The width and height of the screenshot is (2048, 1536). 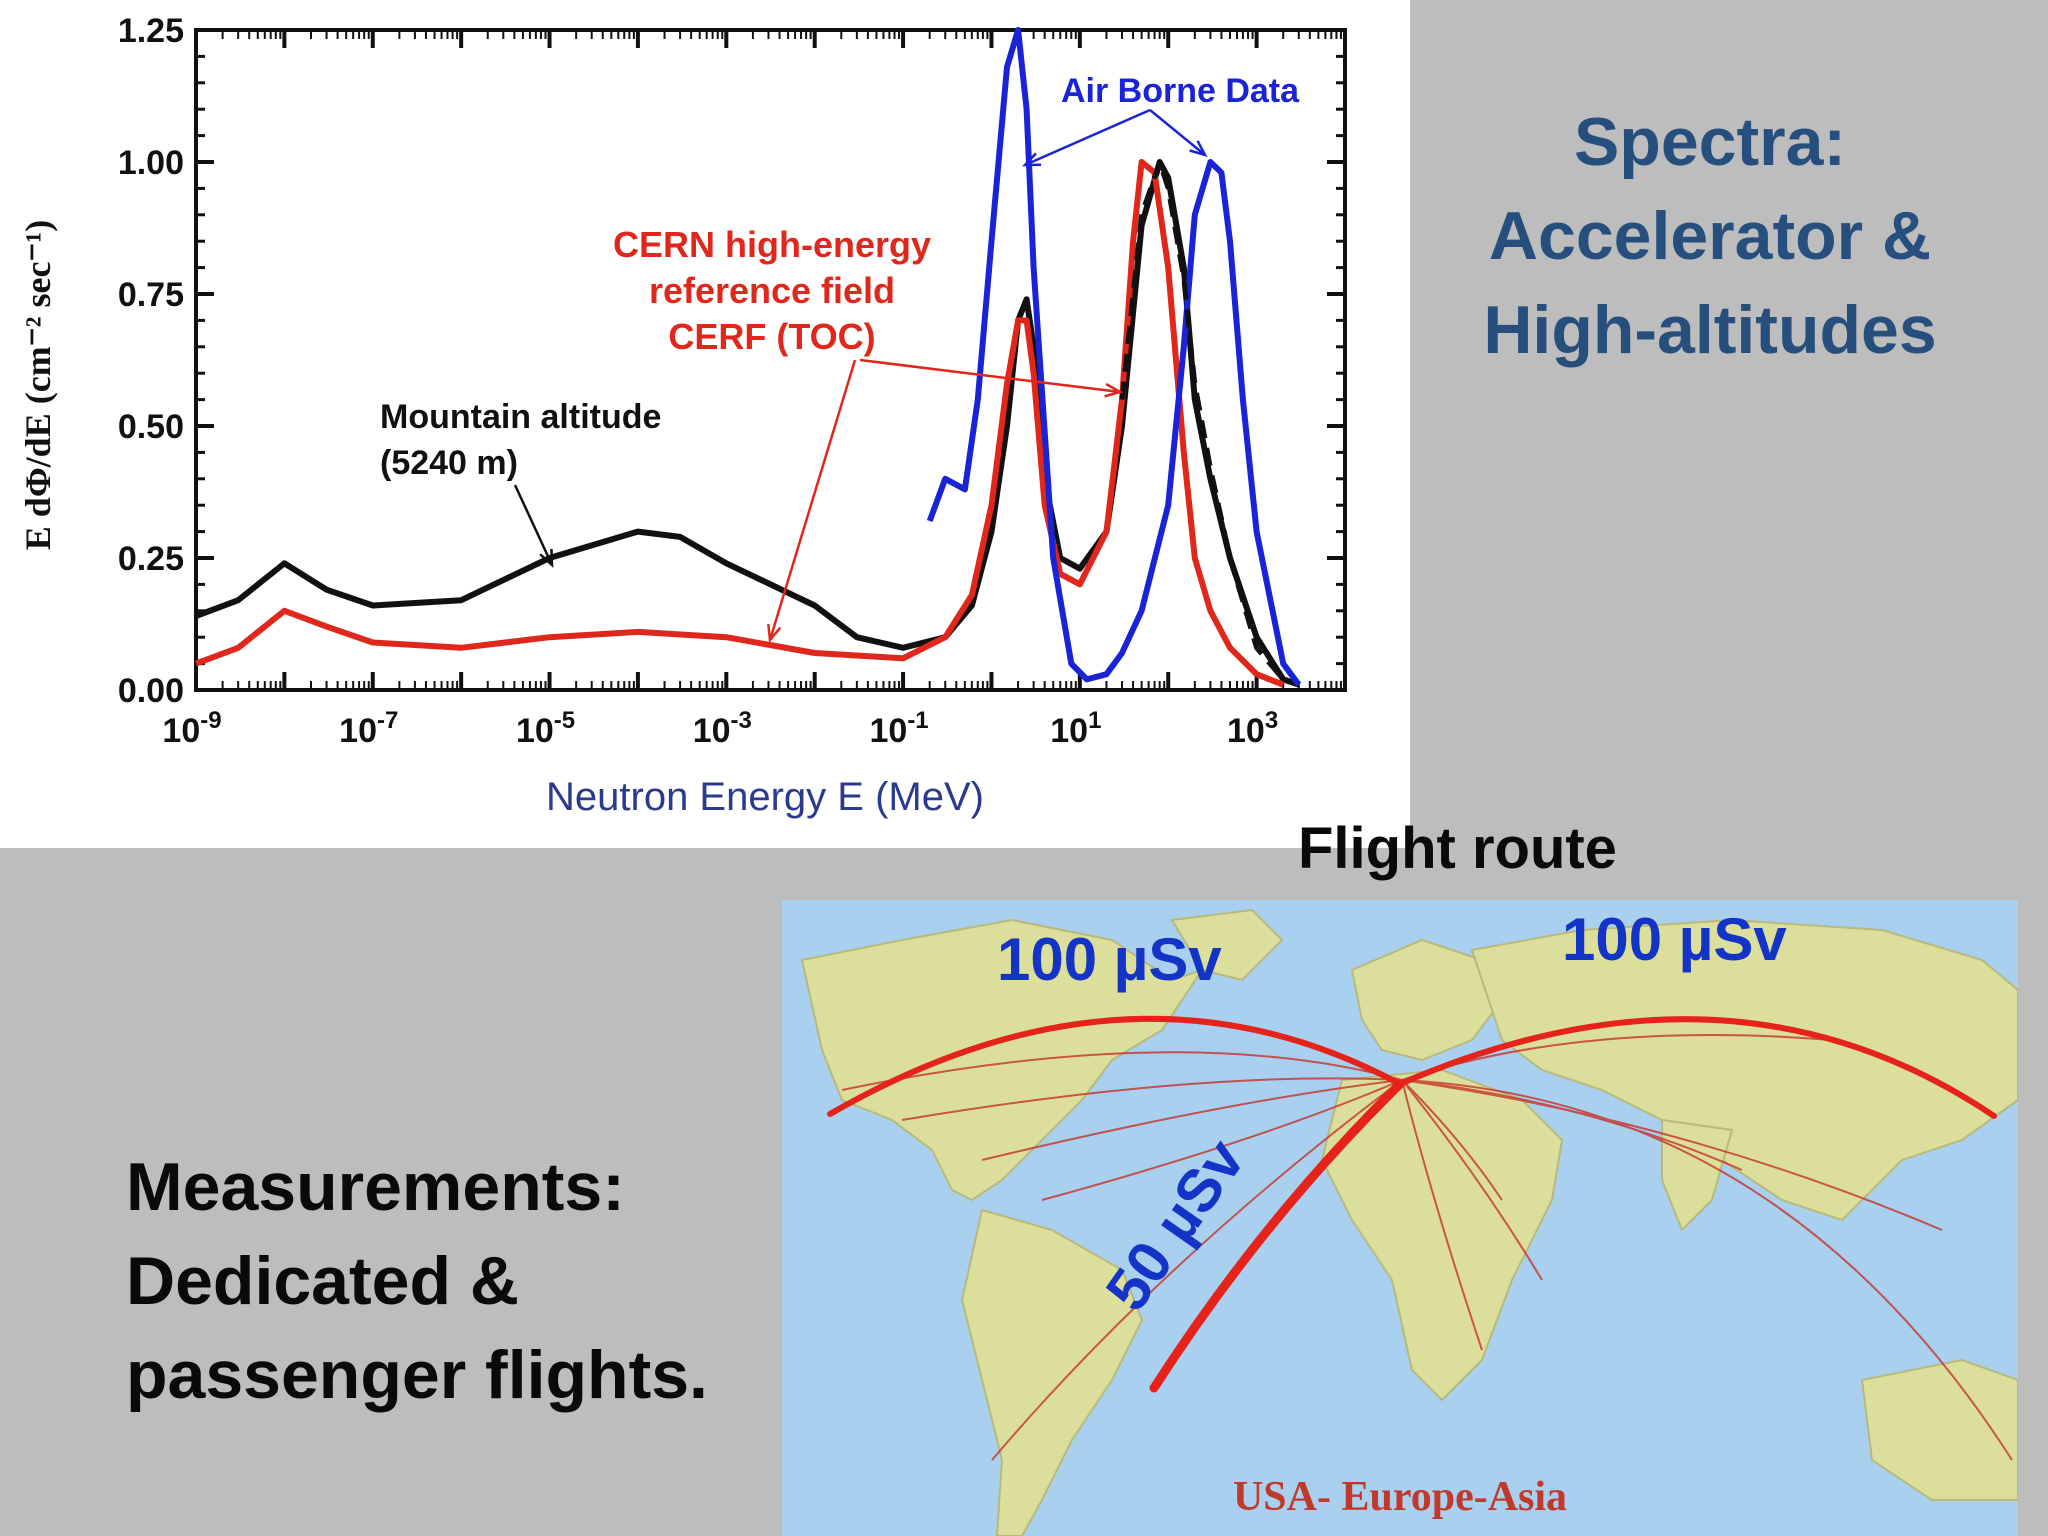 What do you see at coordinates (898, 728) in the screenshot?
I see `x-tick-label: 10⁻¹` at bounding box center [898, 728].